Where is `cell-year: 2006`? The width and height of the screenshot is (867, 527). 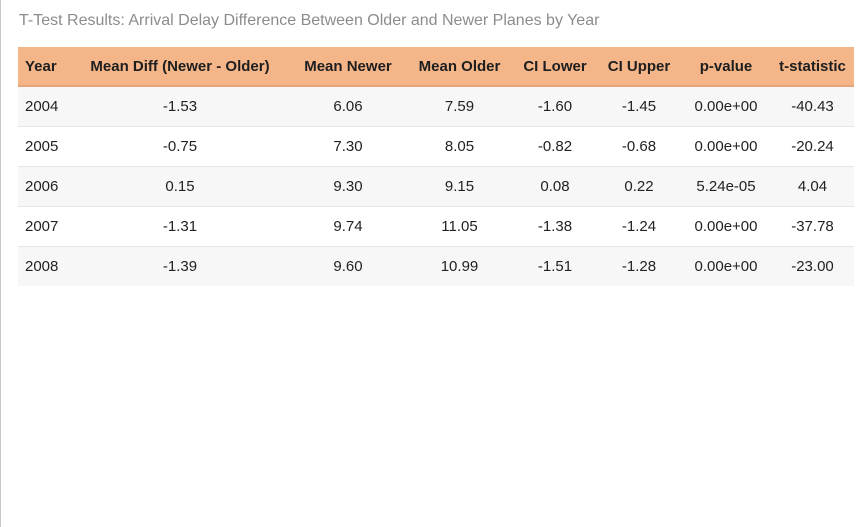
cell-year: 2006 is located at coordinates (44, 186).